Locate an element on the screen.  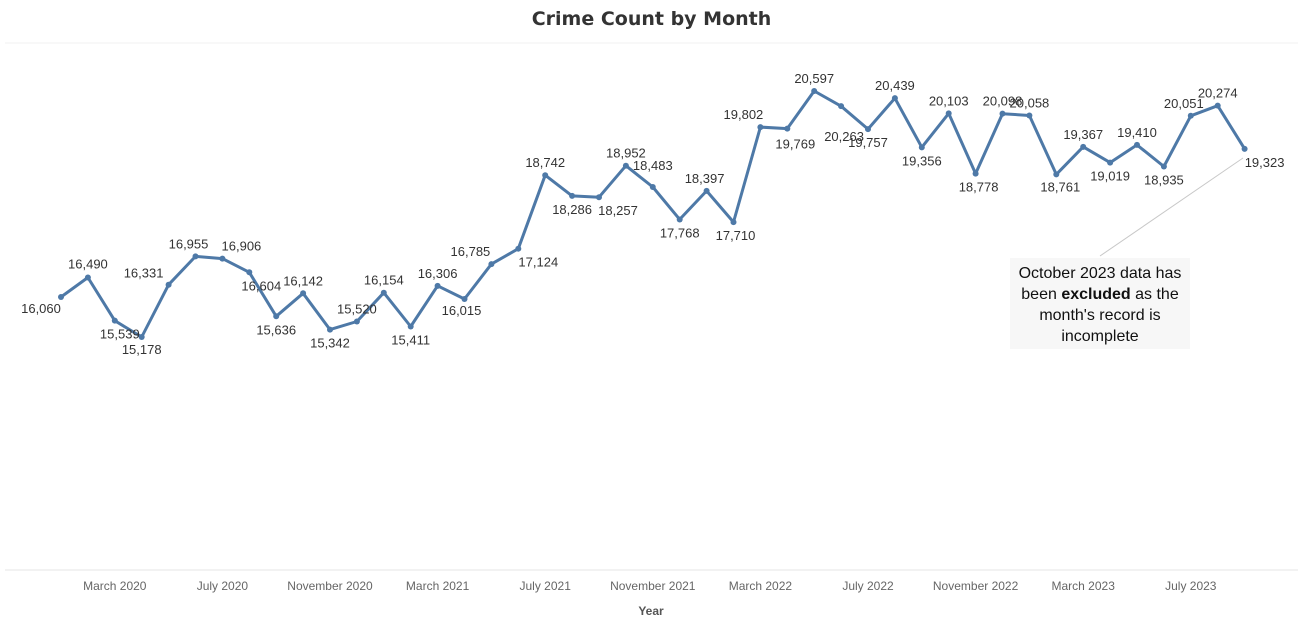
data-label: 18,778 is located at coordinates (979, 187).